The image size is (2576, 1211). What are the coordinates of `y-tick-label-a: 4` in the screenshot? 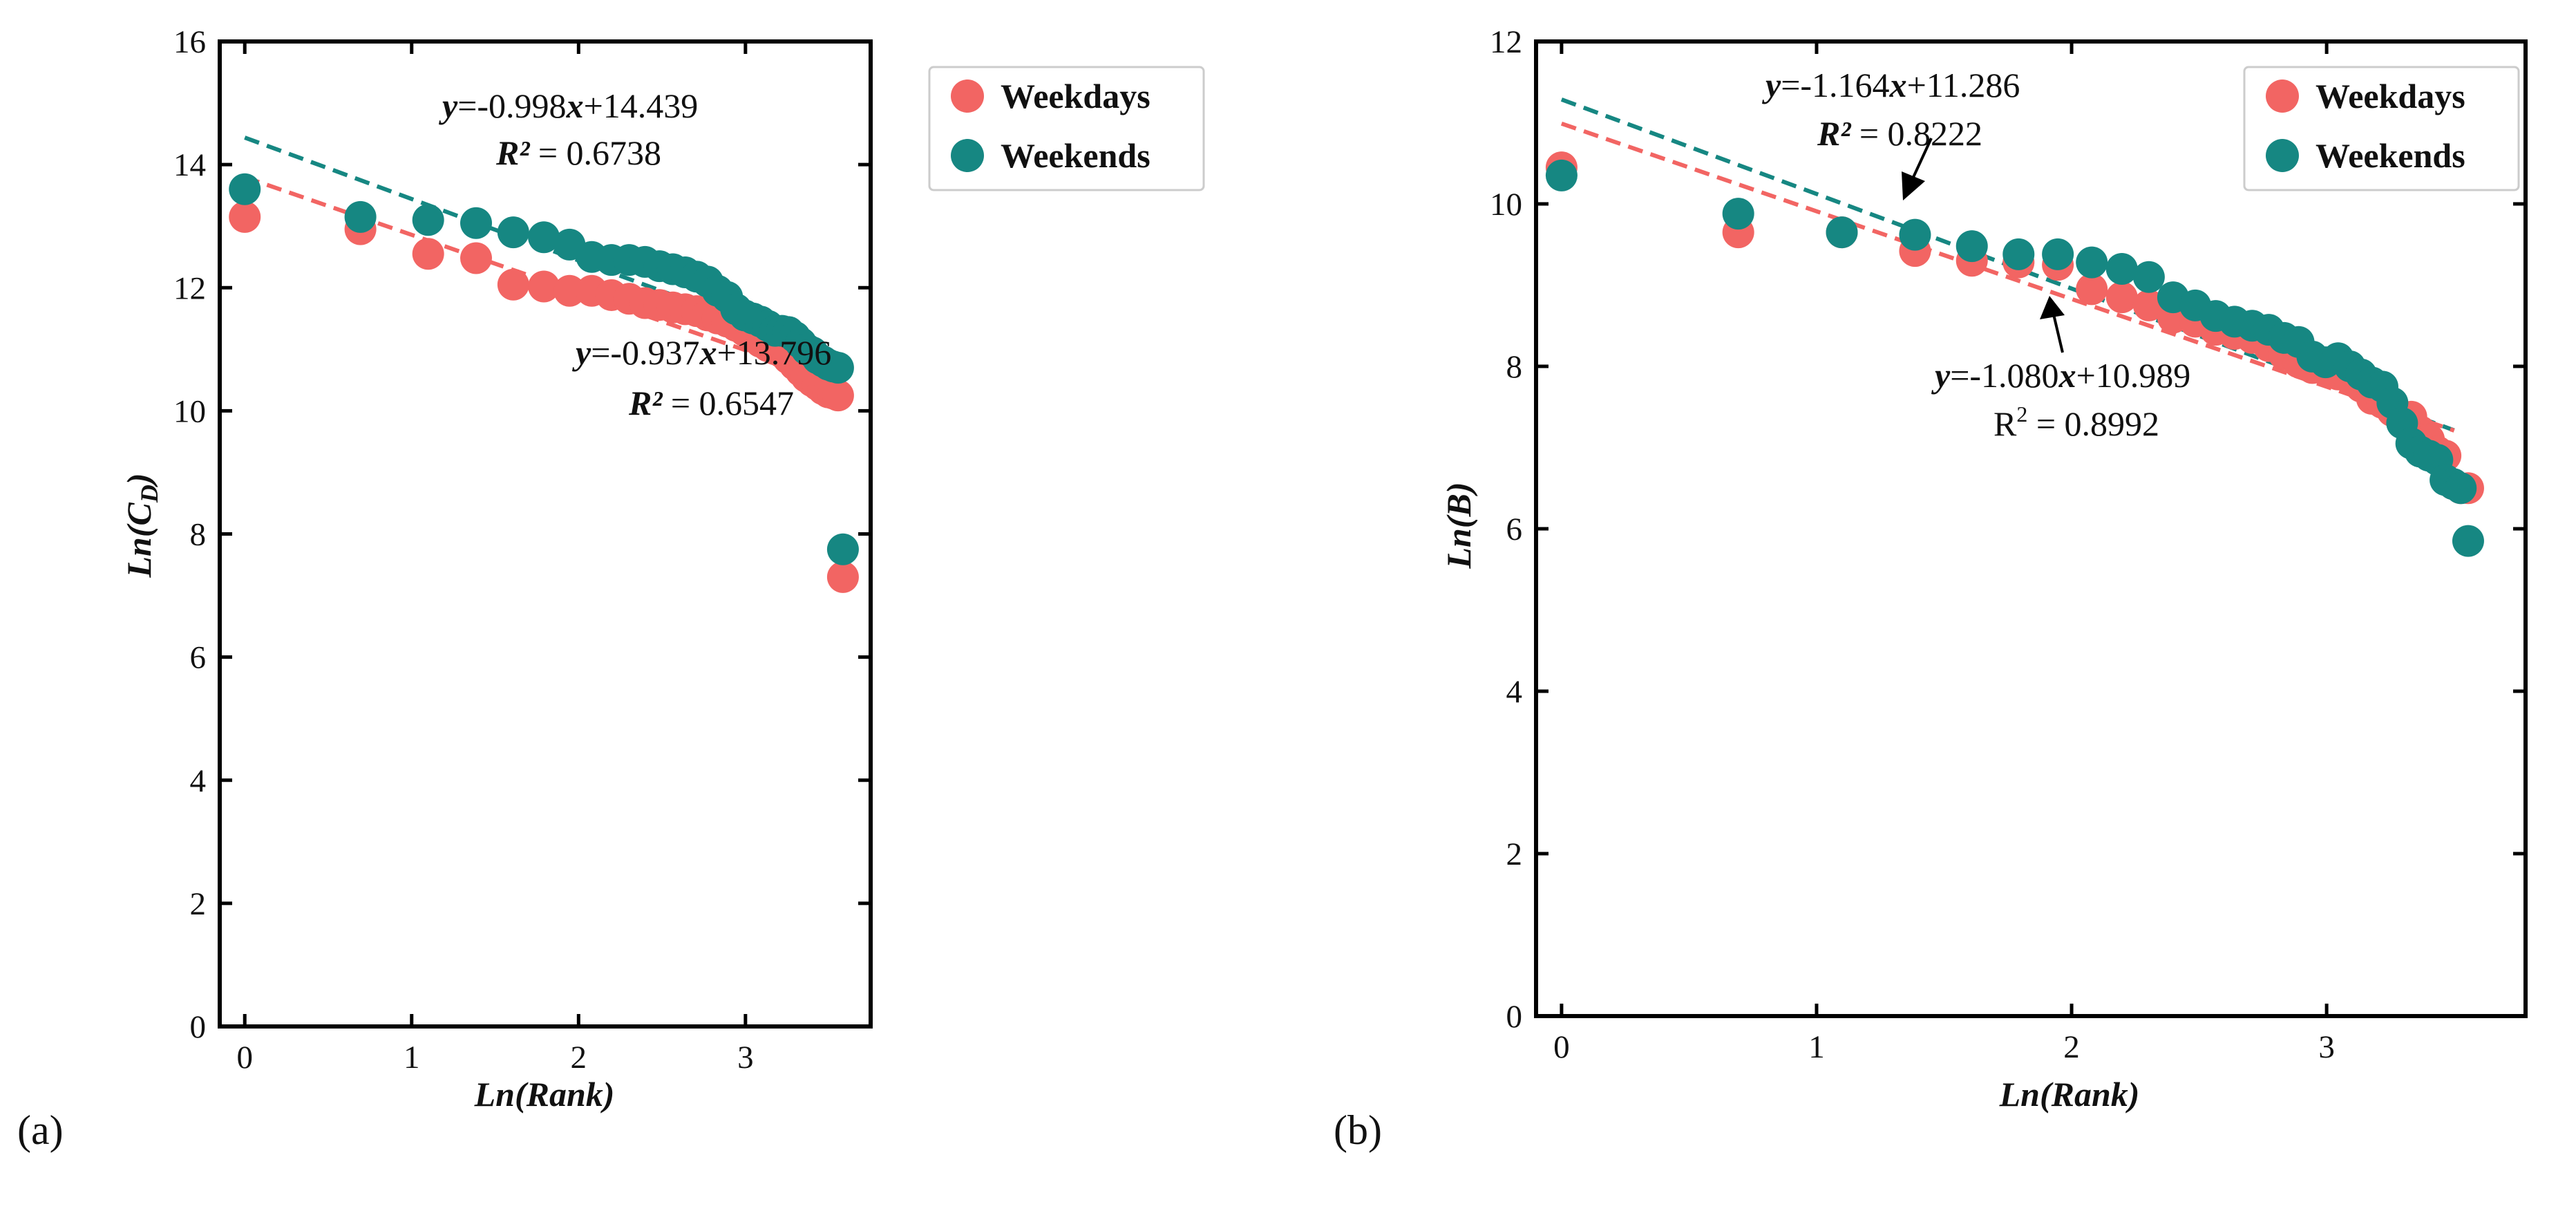 It's located at (198, 781).